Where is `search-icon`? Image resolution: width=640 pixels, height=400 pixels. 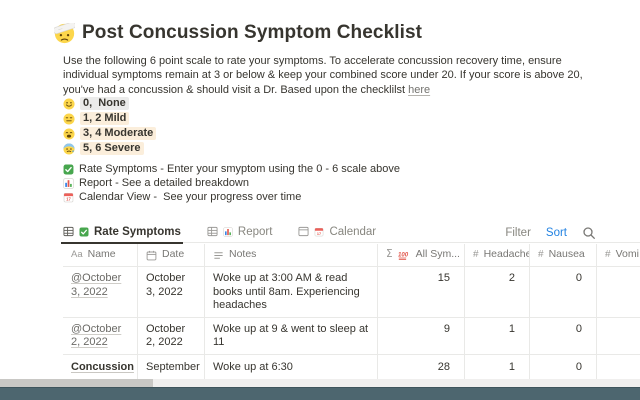
search-icon is located at coordinates (589, 233).